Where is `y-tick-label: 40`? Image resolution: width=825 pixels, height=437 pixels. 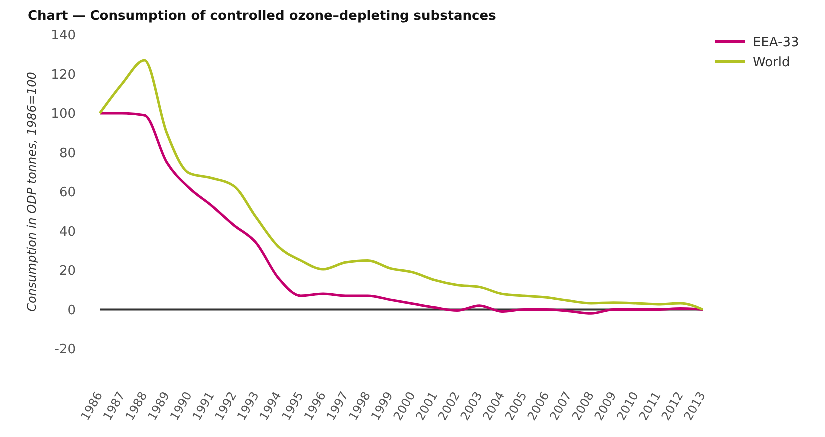
y-tick-label: 40 is located at coordinates (67, 232).